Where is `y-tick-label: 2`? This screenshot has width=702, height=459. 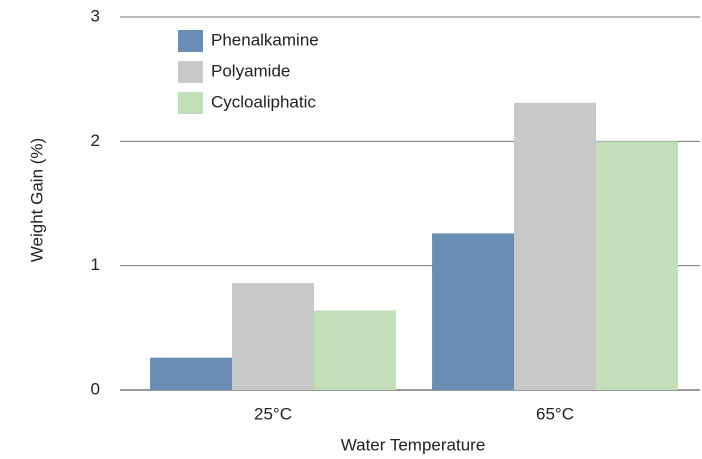
y-tick-label: 2 is located at coordinates (95, 140).